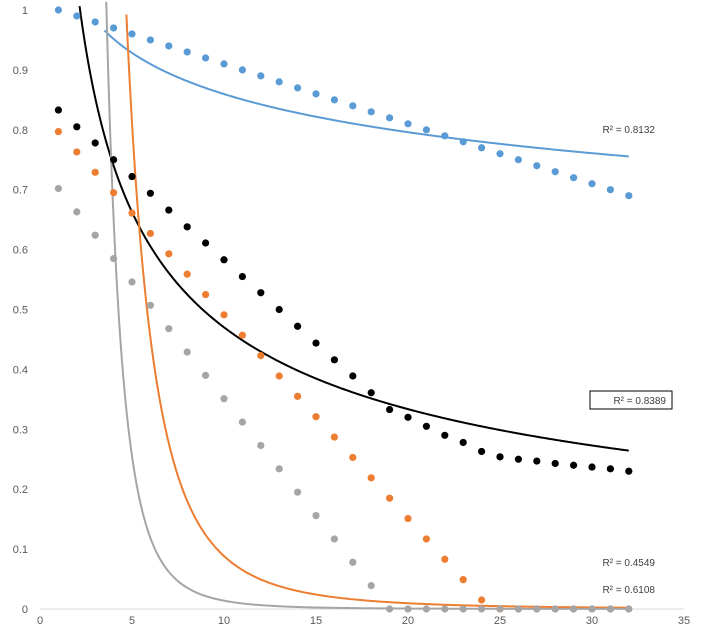 The width and height of the screenshot is (704, 644). What do you see at coordinates (628, 130) in the screenshot?
I see `r-squared-label-series-1: R² = 0.8132` at bounding box center [628, 130].